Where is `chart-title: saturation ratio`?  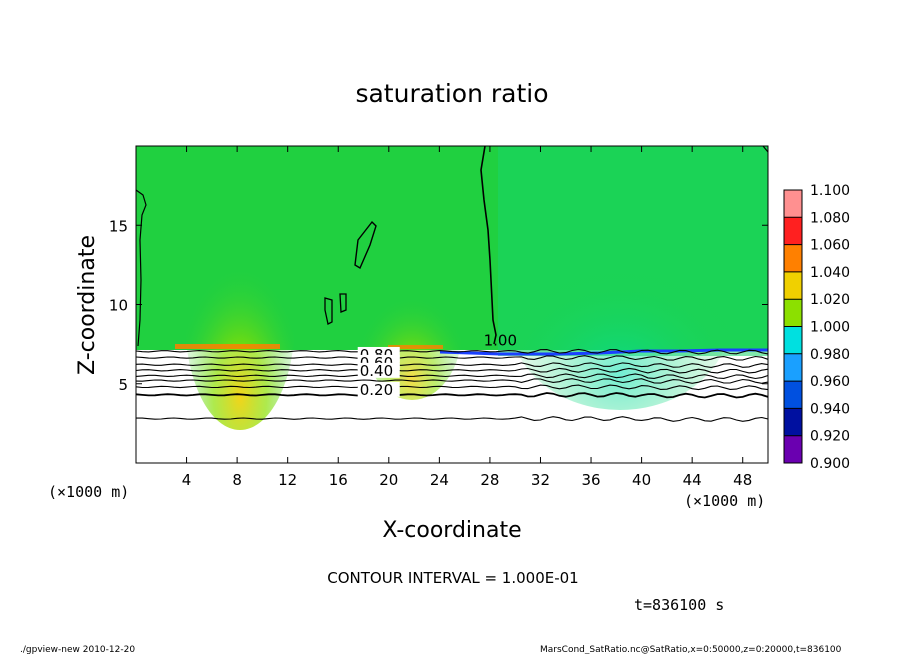
chart-title: saturation ratio is located at coordinates (451, 93).